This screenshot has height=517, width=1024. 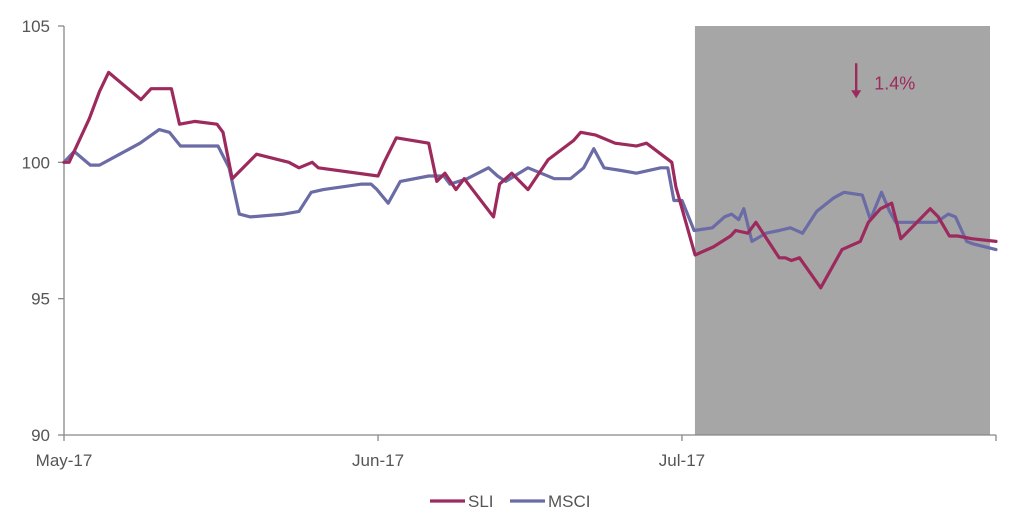 What do you see at coordinates (40, 435) in the screenshot?
I see `y-tick-label: 90` at bounding box center [40, 435].